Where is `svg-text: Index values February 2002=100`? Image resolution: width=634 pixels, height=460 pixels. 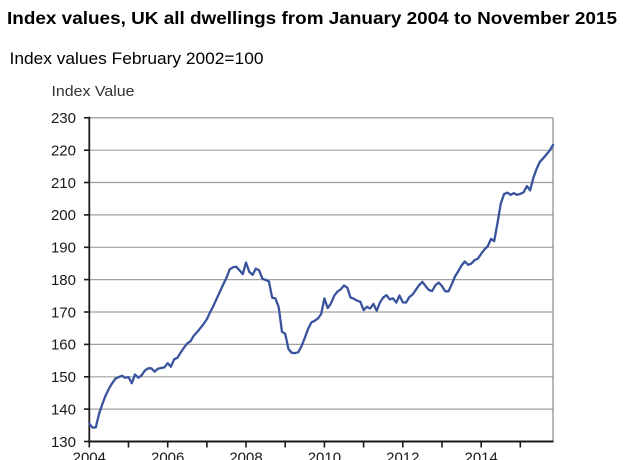
svg-text: Index values February 2002=100 is located at coordinates (137, 58).